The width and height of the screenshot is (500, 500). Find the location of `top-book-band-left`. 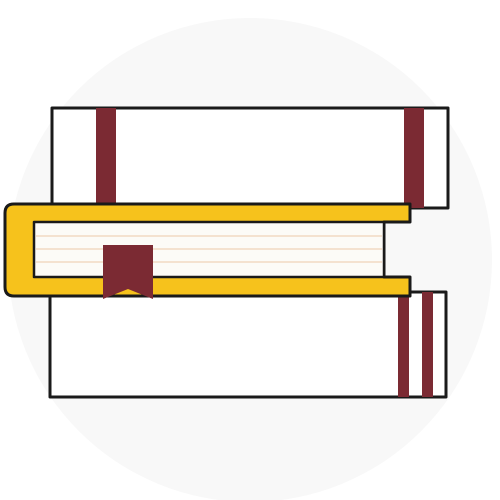

top-book-band-left is located at coordinates (106, 158).